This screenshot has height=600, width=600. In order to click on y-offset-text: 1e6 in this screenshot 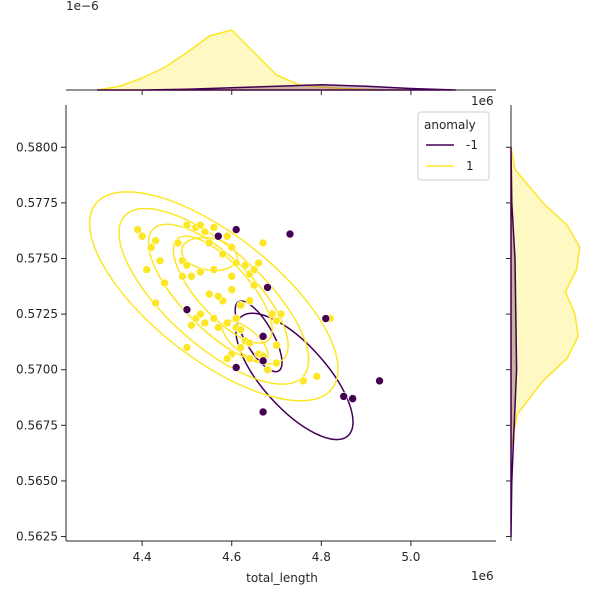, I will do `click(482, 101)`.